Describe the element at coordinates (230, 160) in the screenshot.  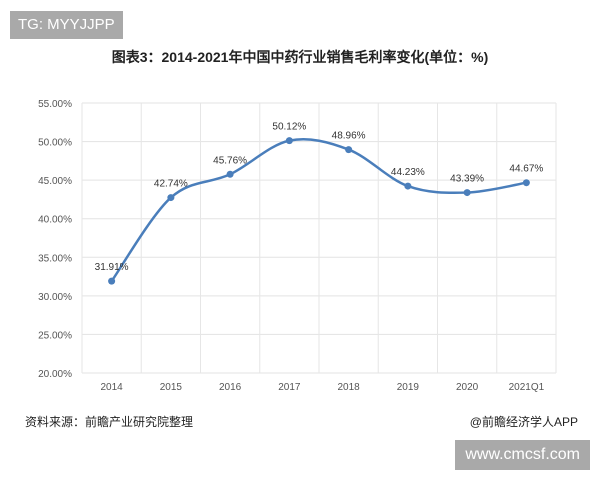
I see `data-label: 45.76%` at that location.